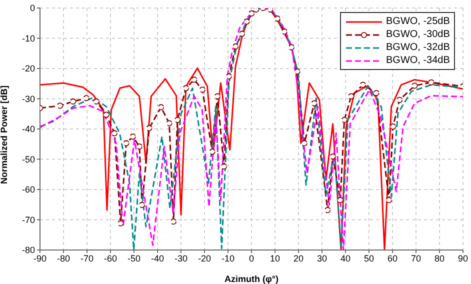 The image size is (471, 284). Describe the element at coordinates (40, 258) in the screenshot. I see `x-tick-label: -90` at that location.